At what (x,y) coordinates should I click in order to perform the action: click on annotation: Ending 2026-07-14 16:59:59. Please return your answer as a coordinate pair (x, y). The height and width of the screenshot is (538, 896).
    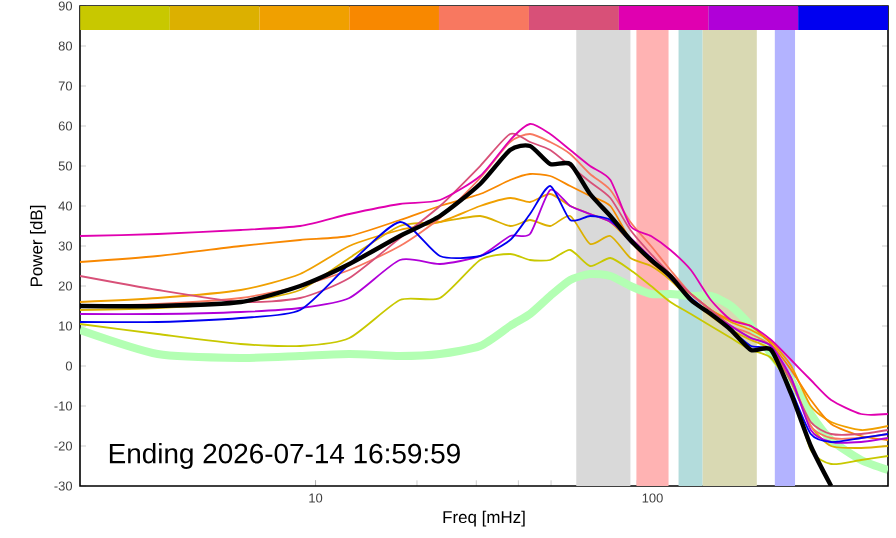
    Looking at the image, I should click on (284, 455).